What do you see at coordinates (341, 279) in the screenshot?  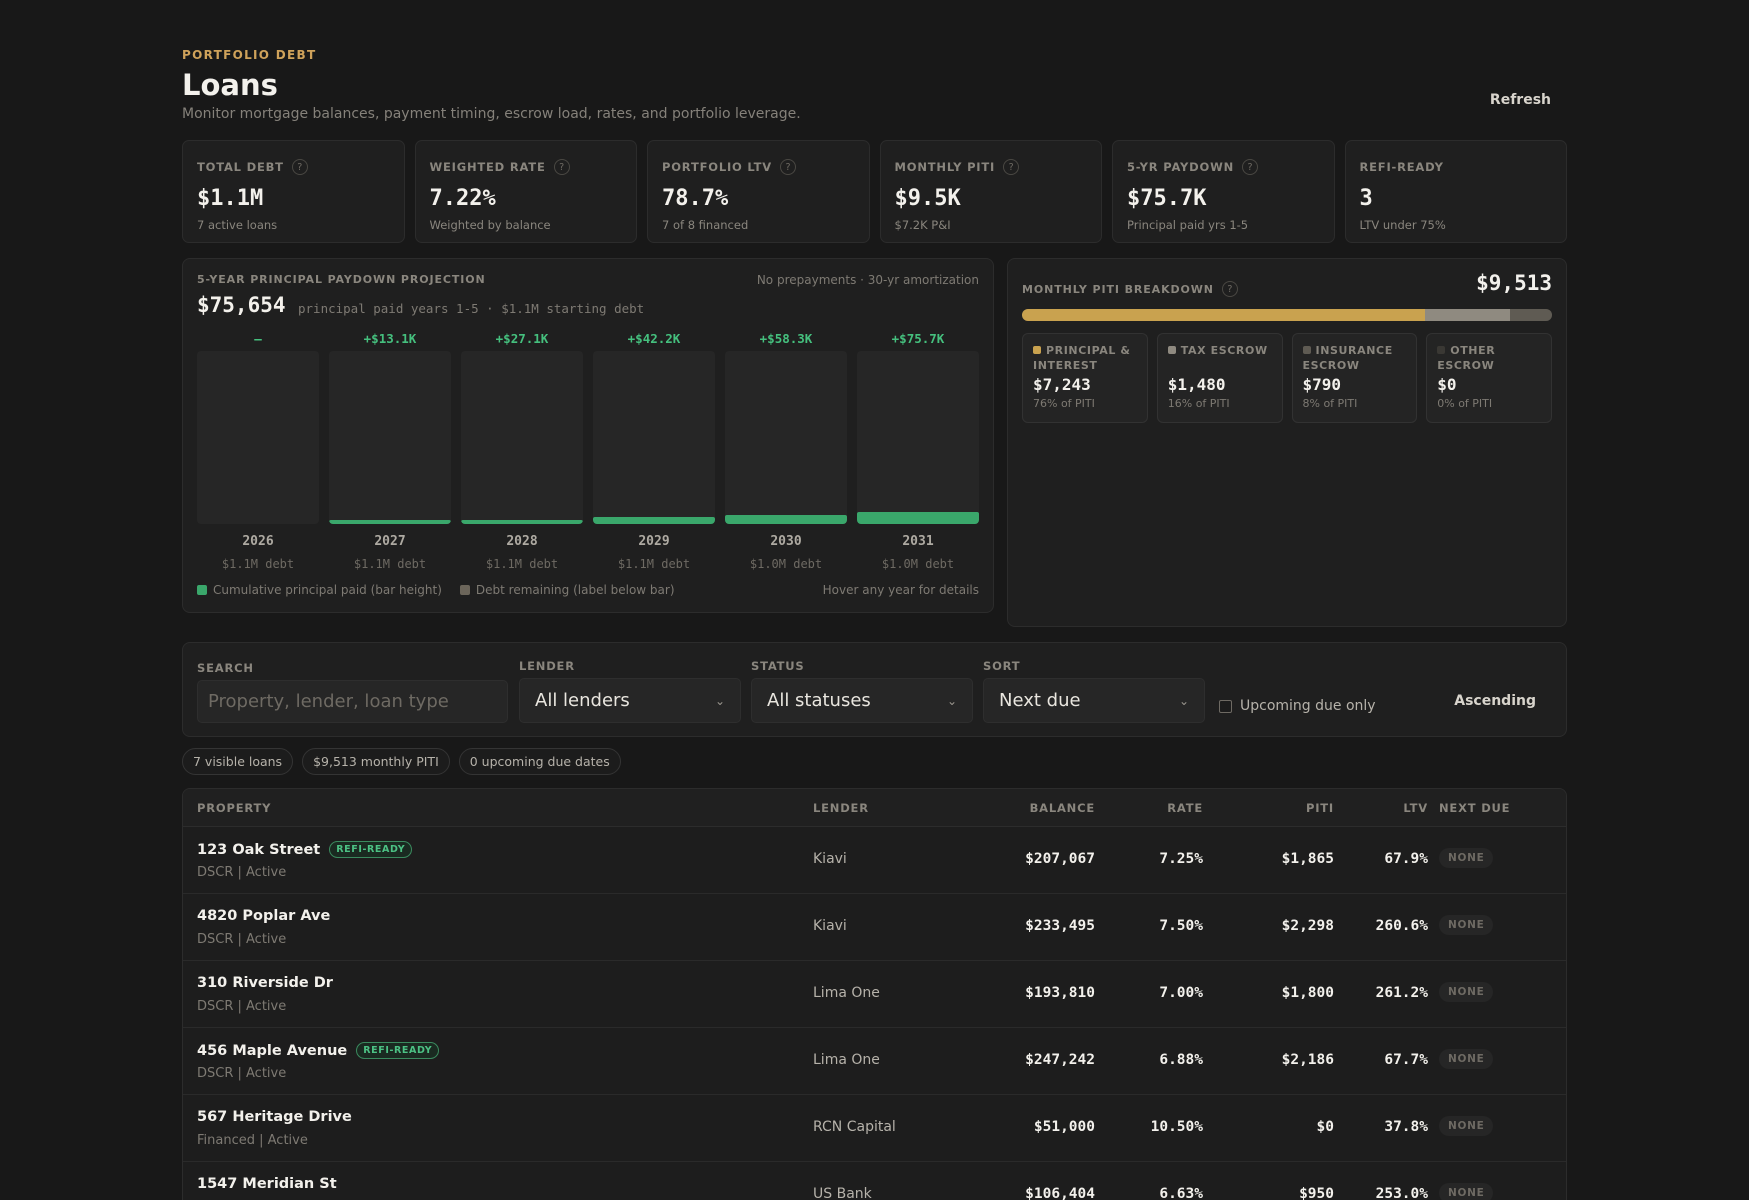 I see `projection-label: 5-YEAR PRINCIPAL PAYDOWN PROJECTION` at bounding box center [341, 279].